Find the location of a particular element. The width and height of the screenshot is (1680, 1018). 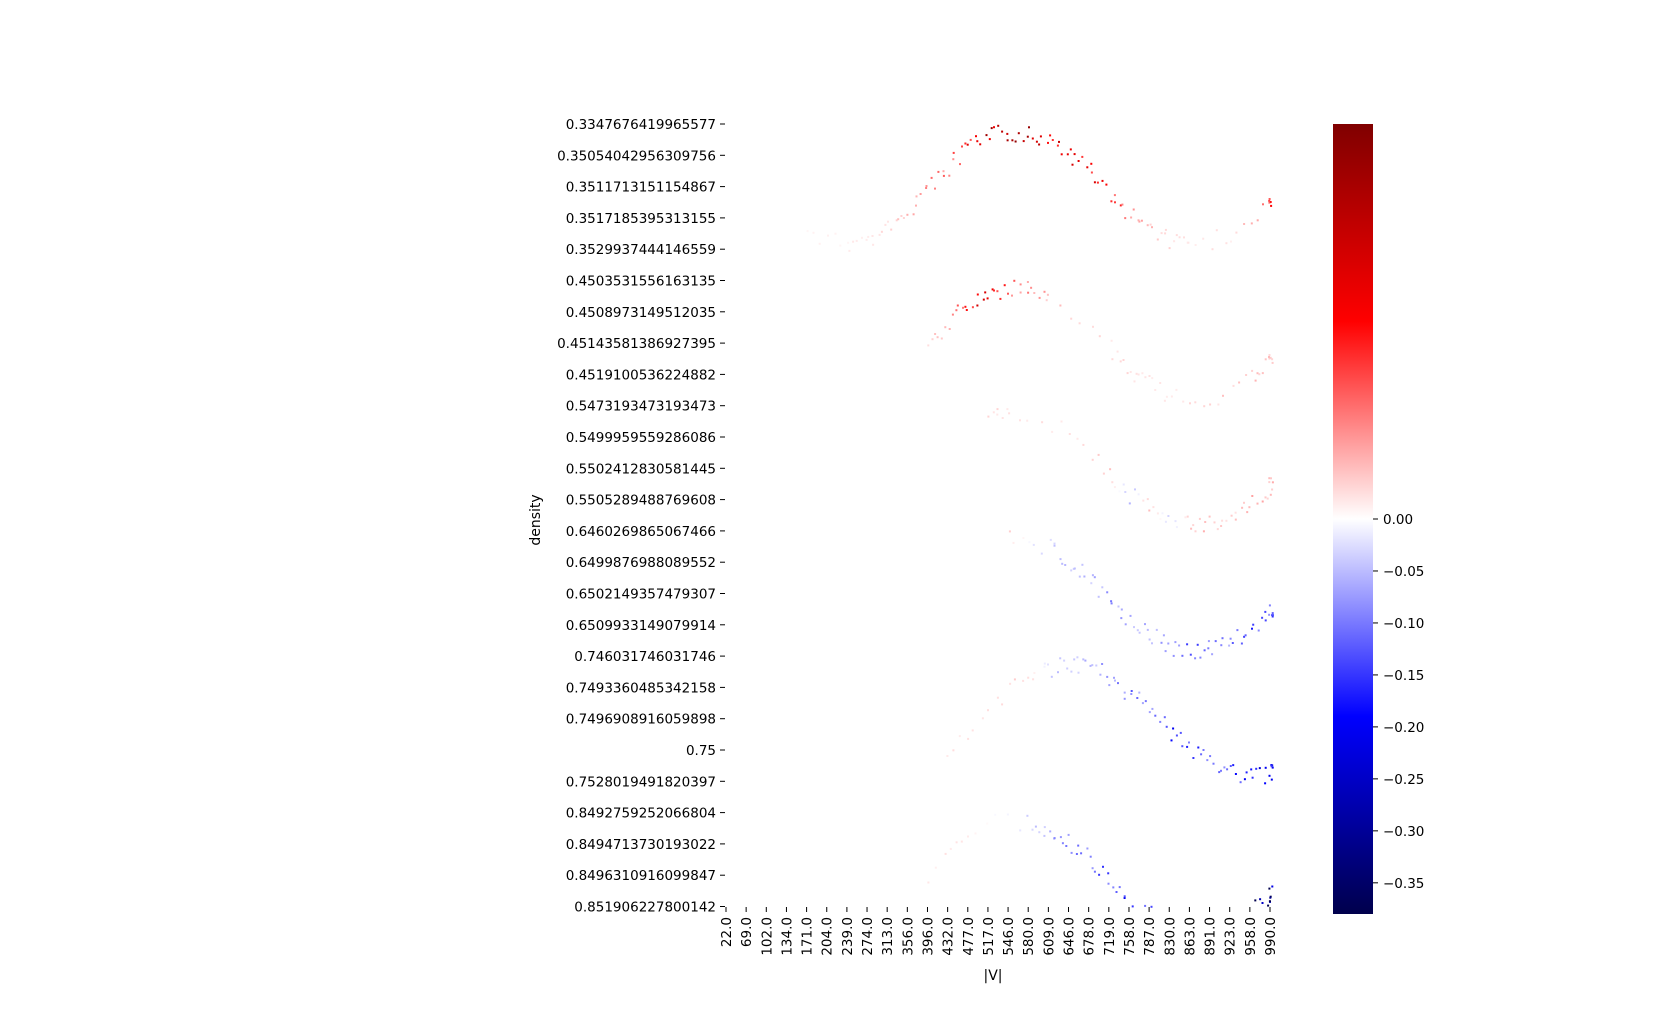

y-tick-label: 0.3529937444146559 is located at coordinates (641, 250).